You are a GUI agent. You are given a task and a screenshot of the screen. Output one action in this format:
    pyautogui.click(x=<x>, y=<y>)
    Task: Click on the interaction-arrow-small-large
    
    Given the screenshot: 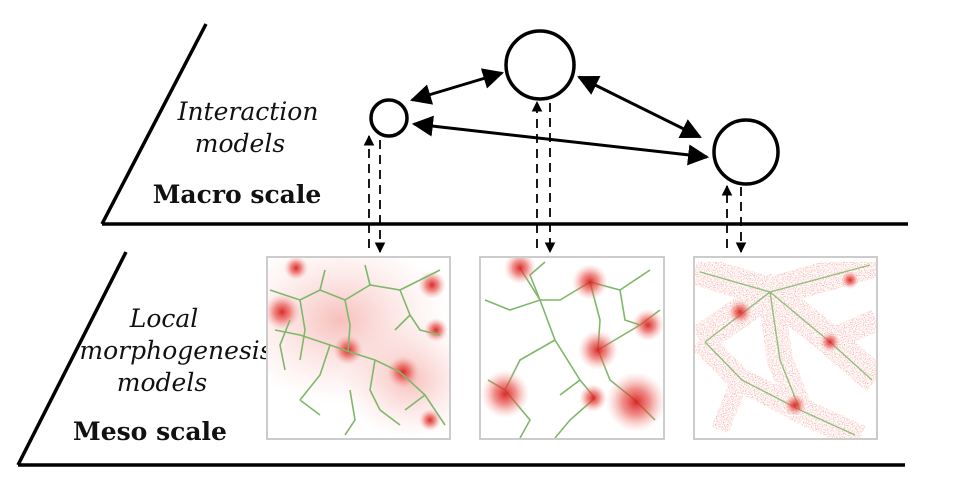 What is the action you would take?
    pyautogui.click(x=457, y=86)
    